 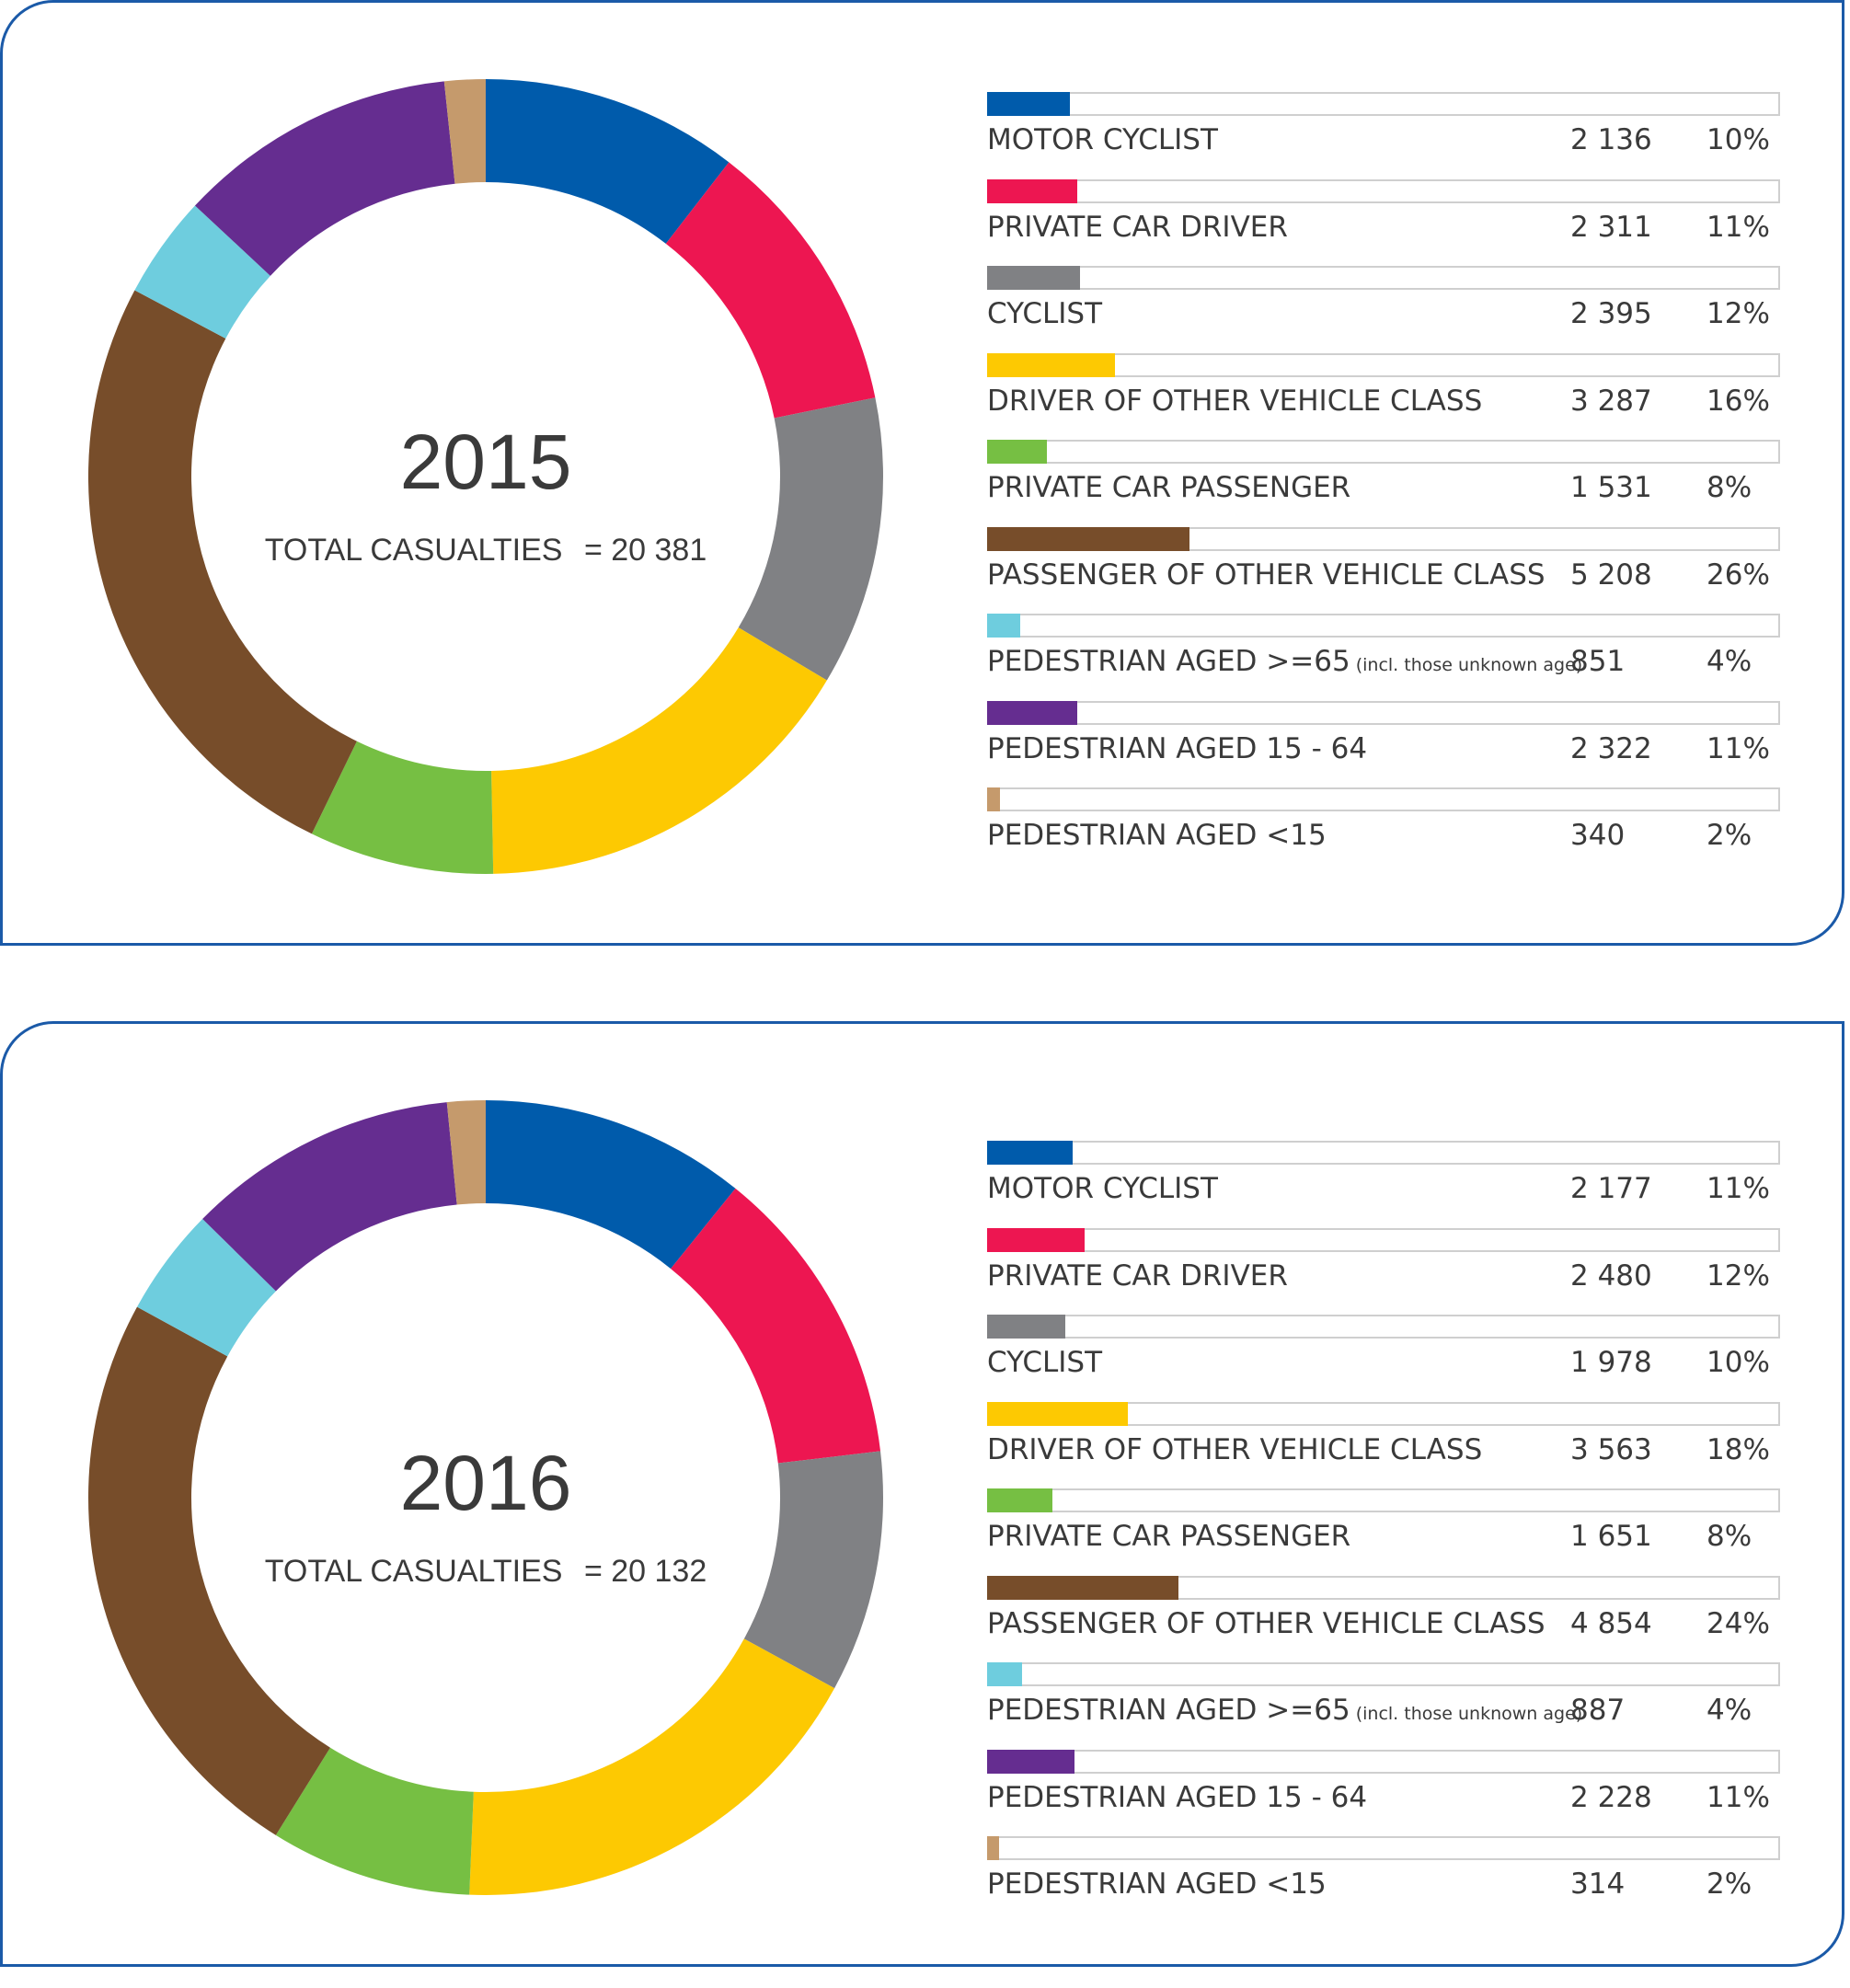 I want to click on legend-label: PRIVATE CAR PASSENGER, so click(x=1168, y=487).